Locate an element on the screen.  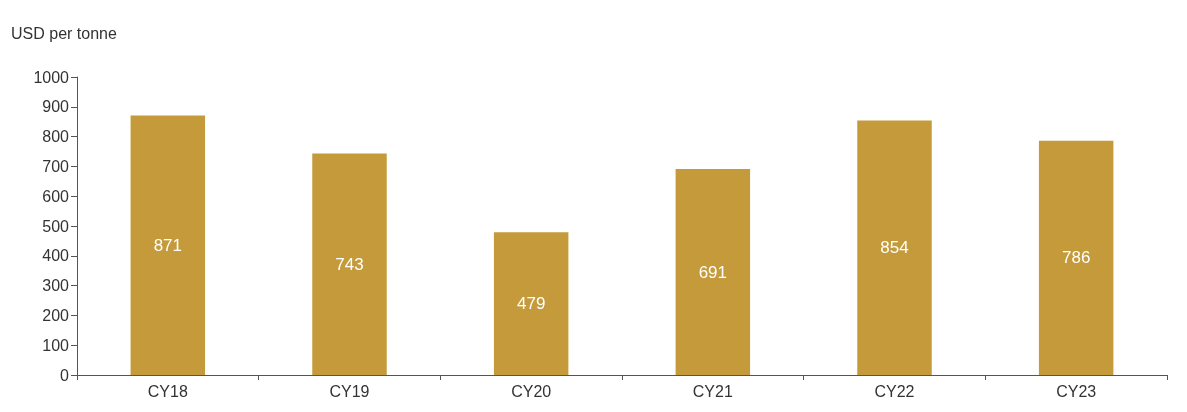
data-label: 691 is located at coordinates (713, 272).